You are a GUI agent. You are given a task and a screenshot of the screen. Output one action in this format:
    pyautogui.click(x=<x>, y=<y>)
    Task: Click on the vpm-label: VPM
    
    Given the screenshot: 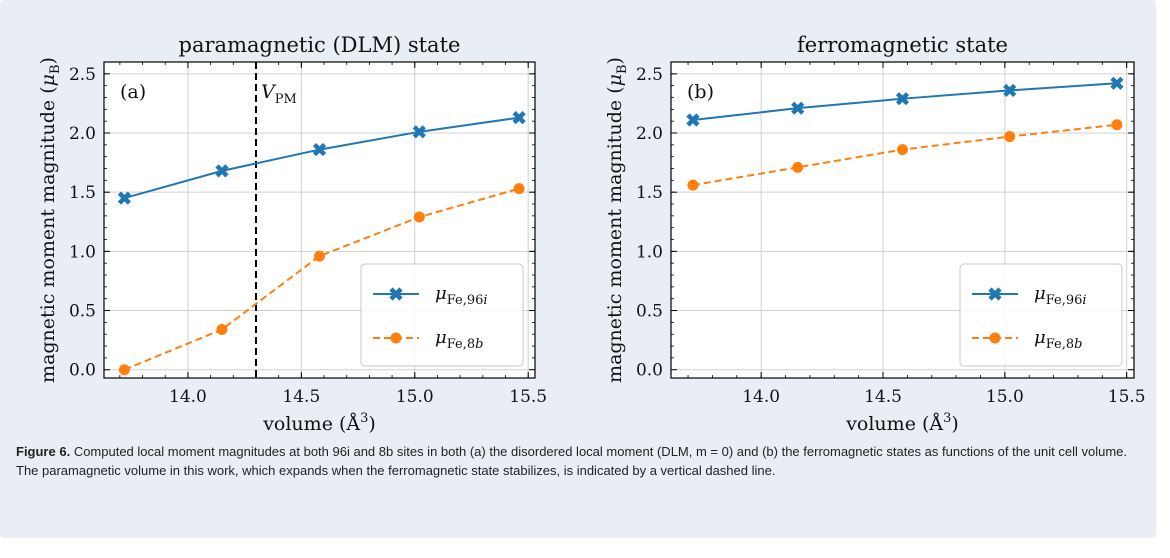 What is the action you would take?
    pyautogui.click(x=279, y=94)
    